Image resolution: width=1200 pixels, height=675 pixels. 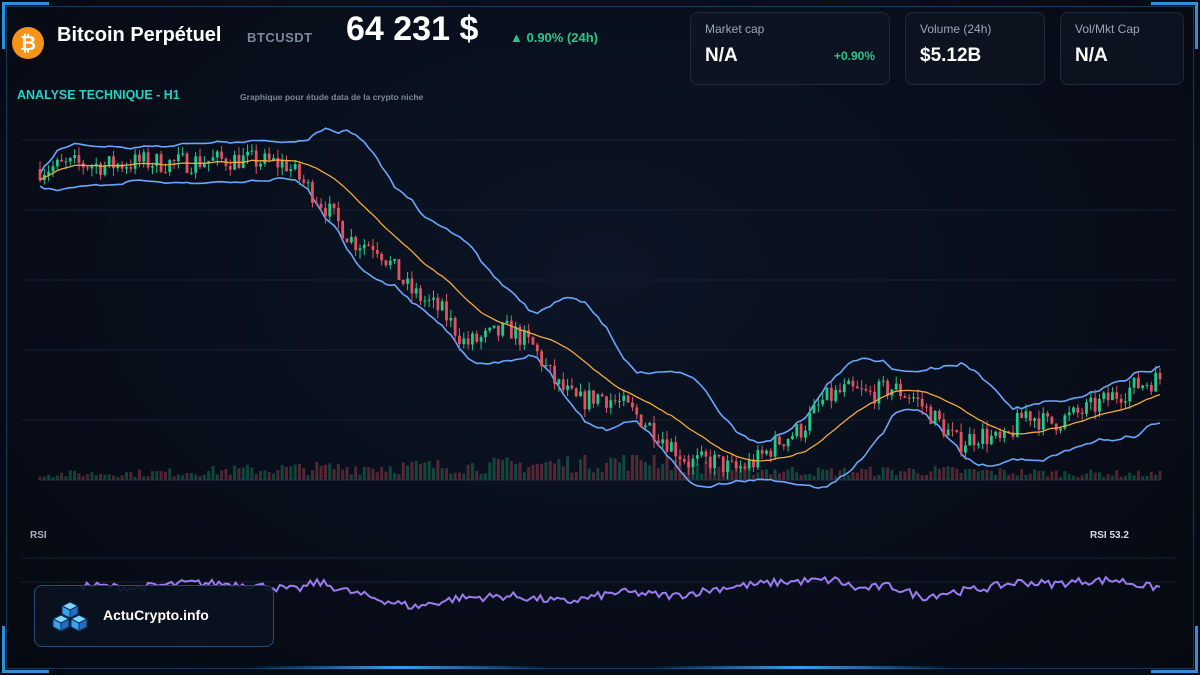 What do you see at coordinates (1122, 48) in the screenshot?
I see `vol-mkt-cap-card: Vol/Mkt Cap N/A` at bounding box center [1122, 48].